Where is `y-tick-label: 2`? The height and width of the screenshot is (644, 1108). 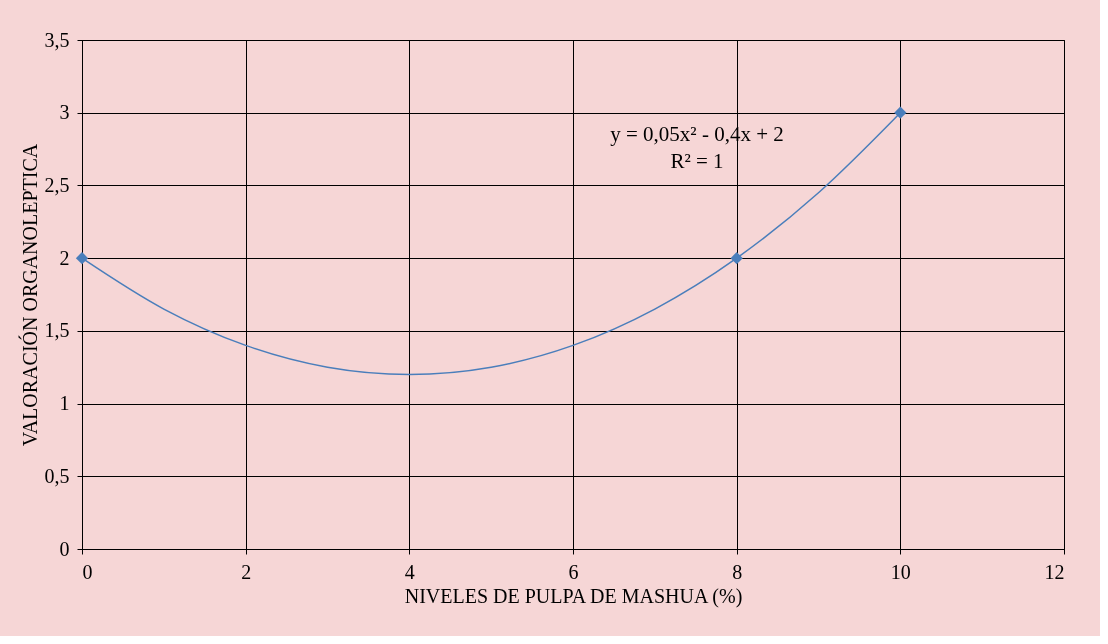
y-tick-label: 2 is located at coordinates (64, 257).